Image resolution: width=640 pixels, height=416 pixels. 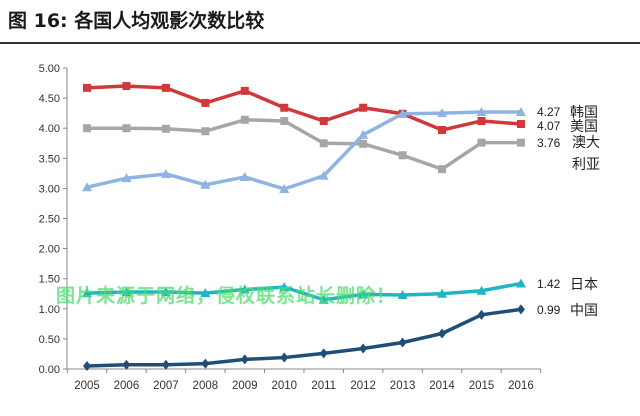 I want to click on series-line-美国, so click(x=304, y=108).